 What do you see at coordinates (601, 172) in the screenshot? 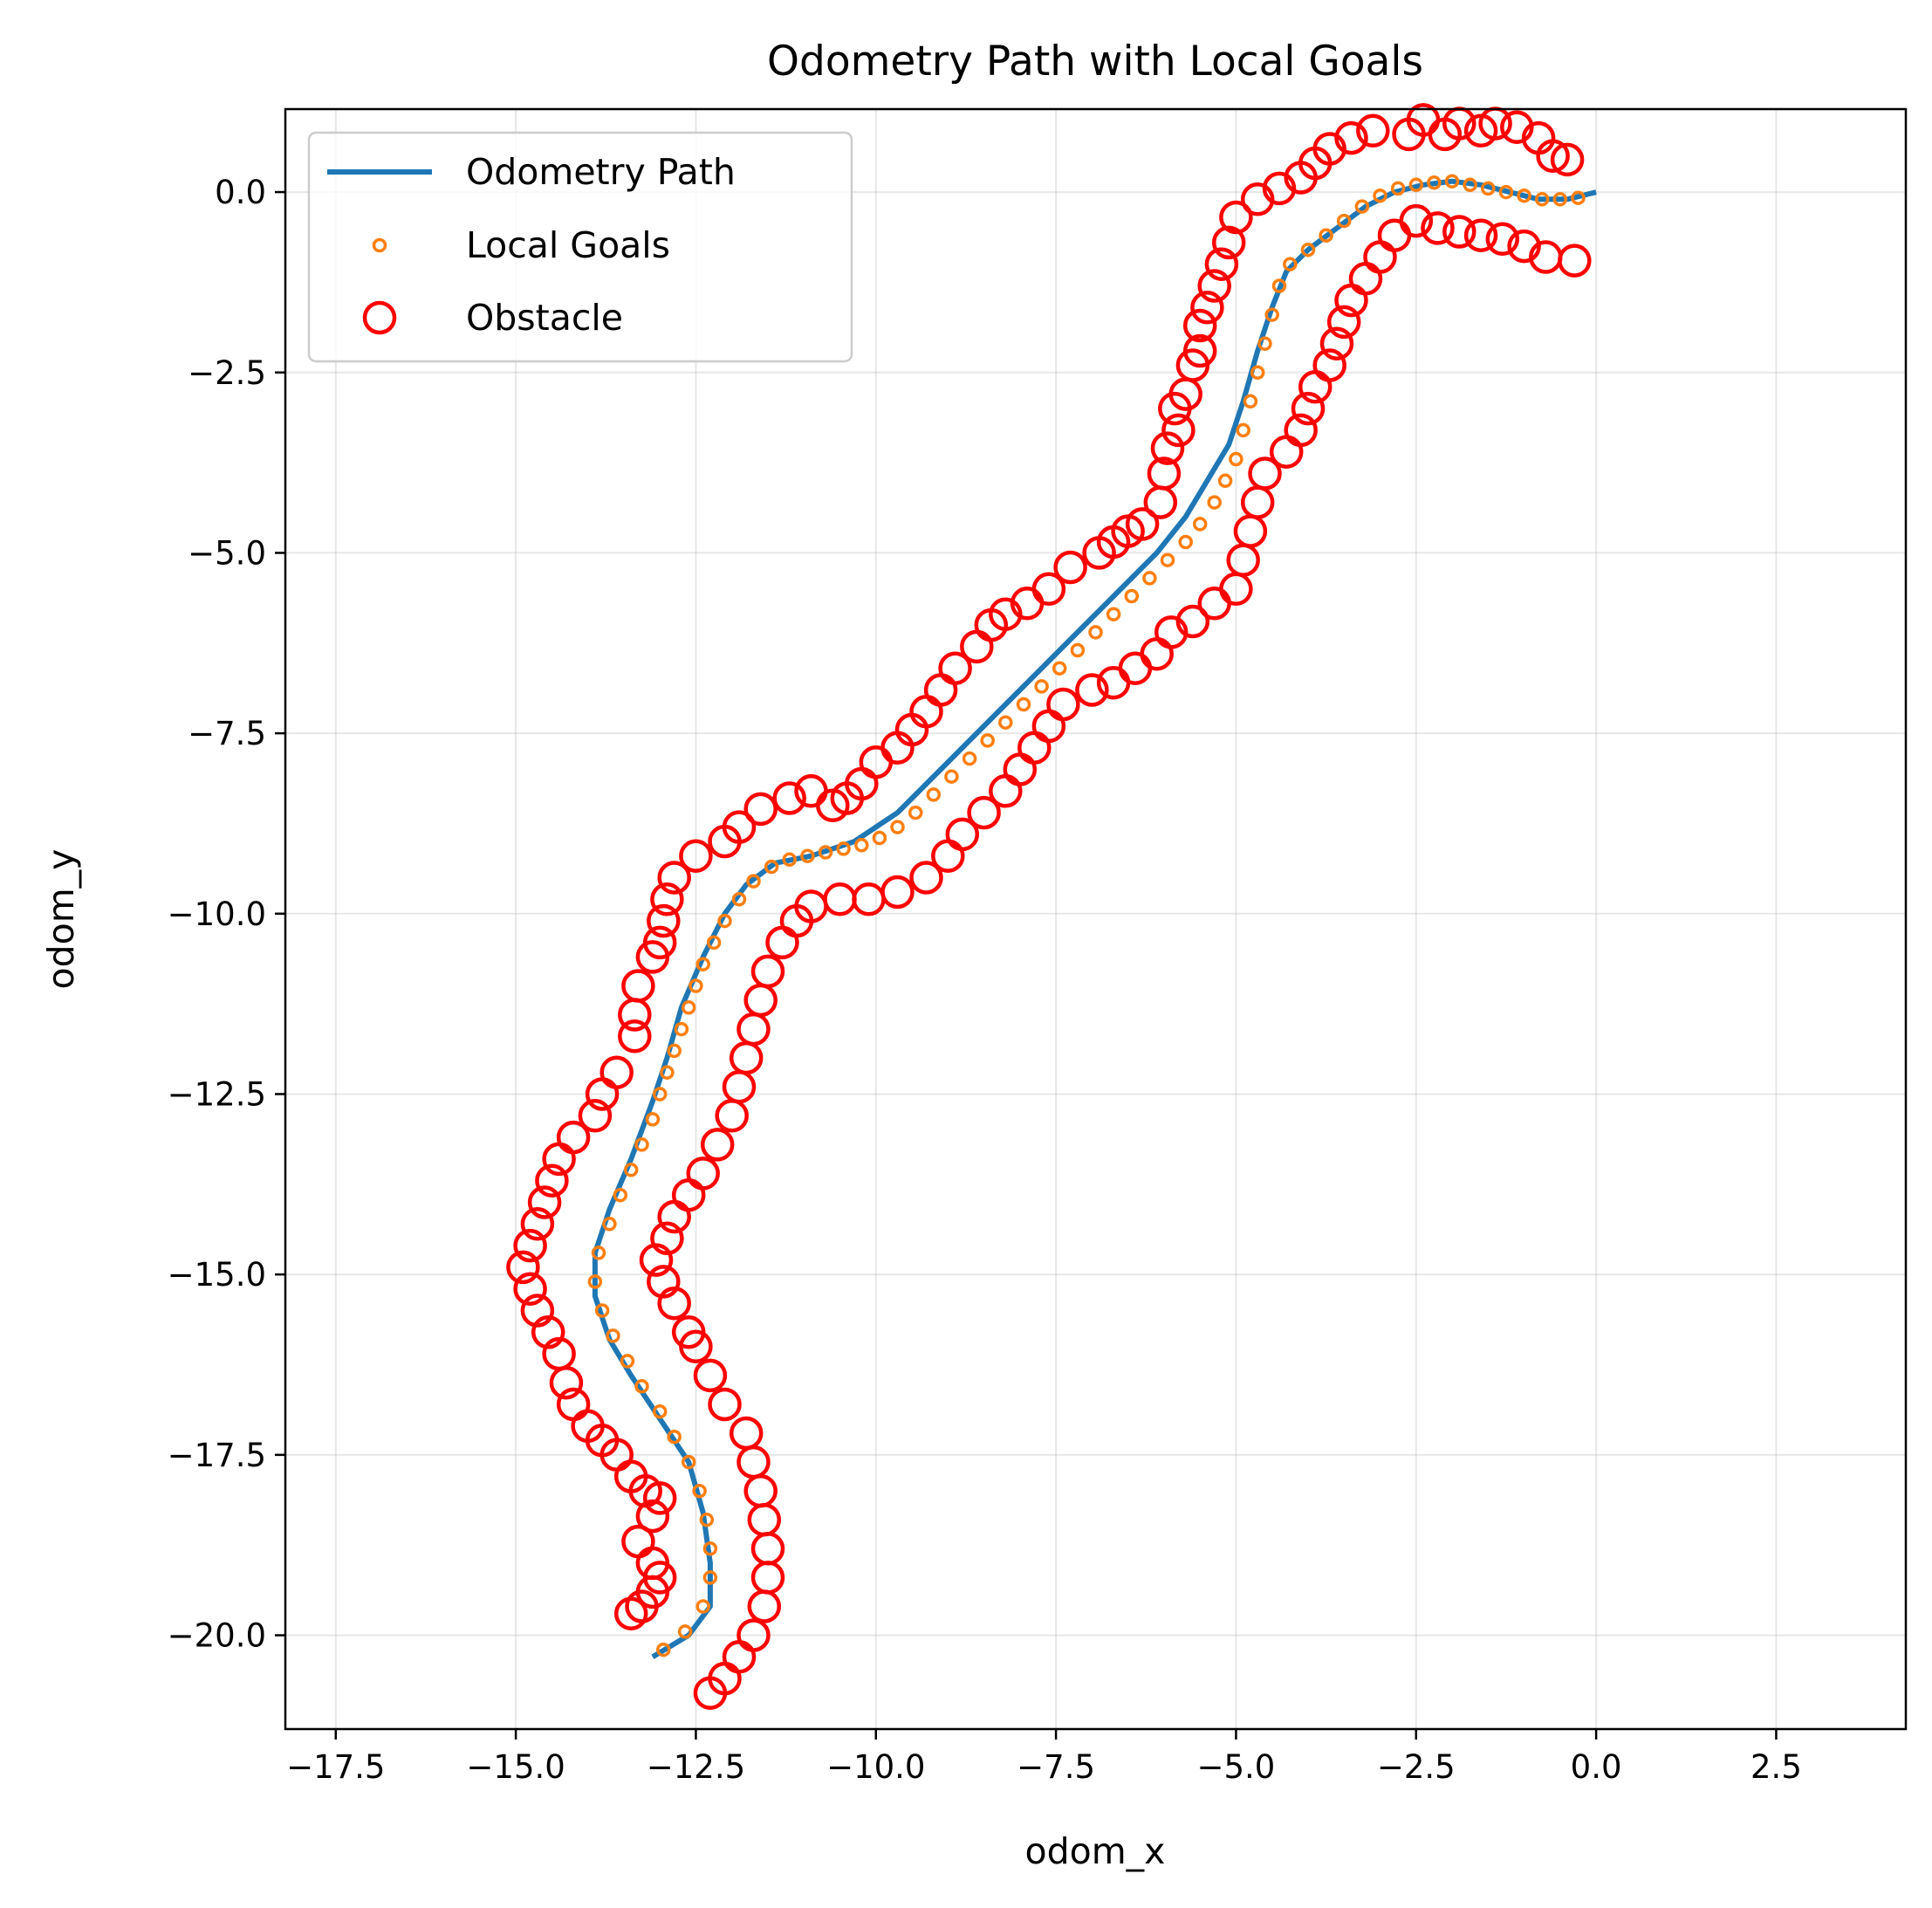
I see `legend-label-path: Odometry Path` at bounding box center [601, 172].